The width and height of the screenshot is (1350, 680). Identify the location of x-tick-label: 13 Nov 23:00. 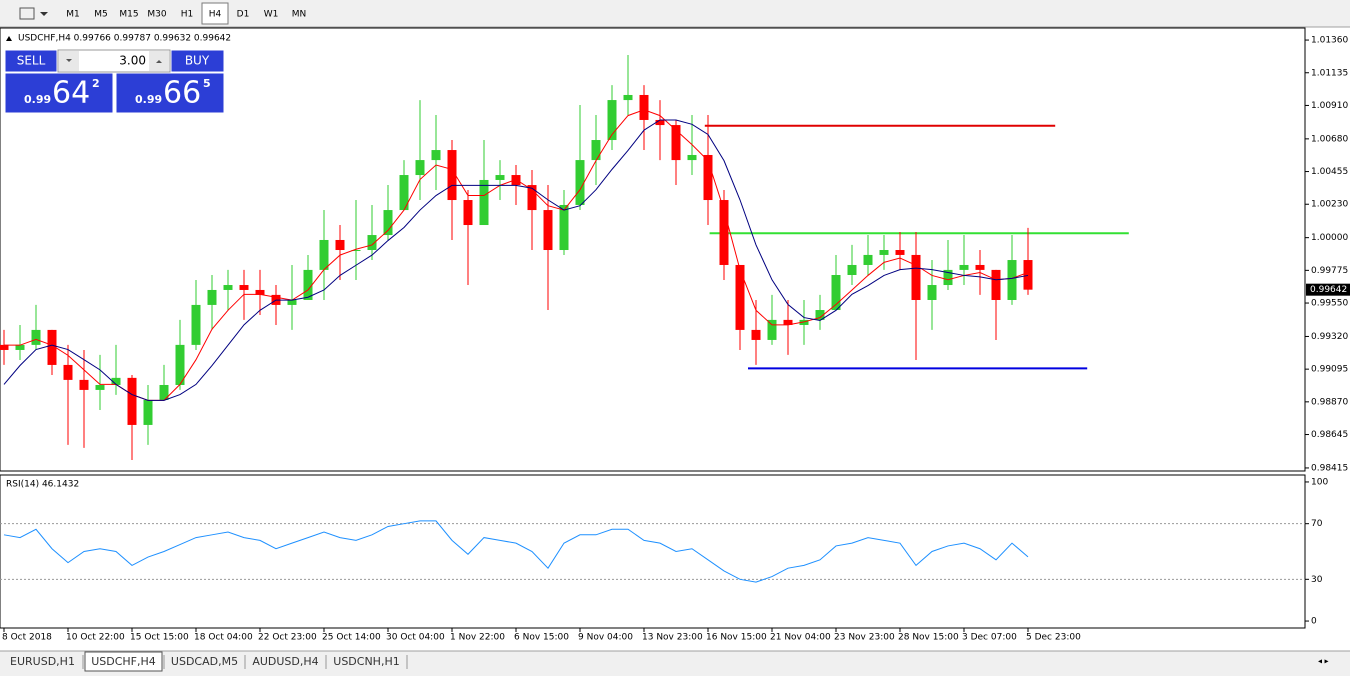
(672, 638).